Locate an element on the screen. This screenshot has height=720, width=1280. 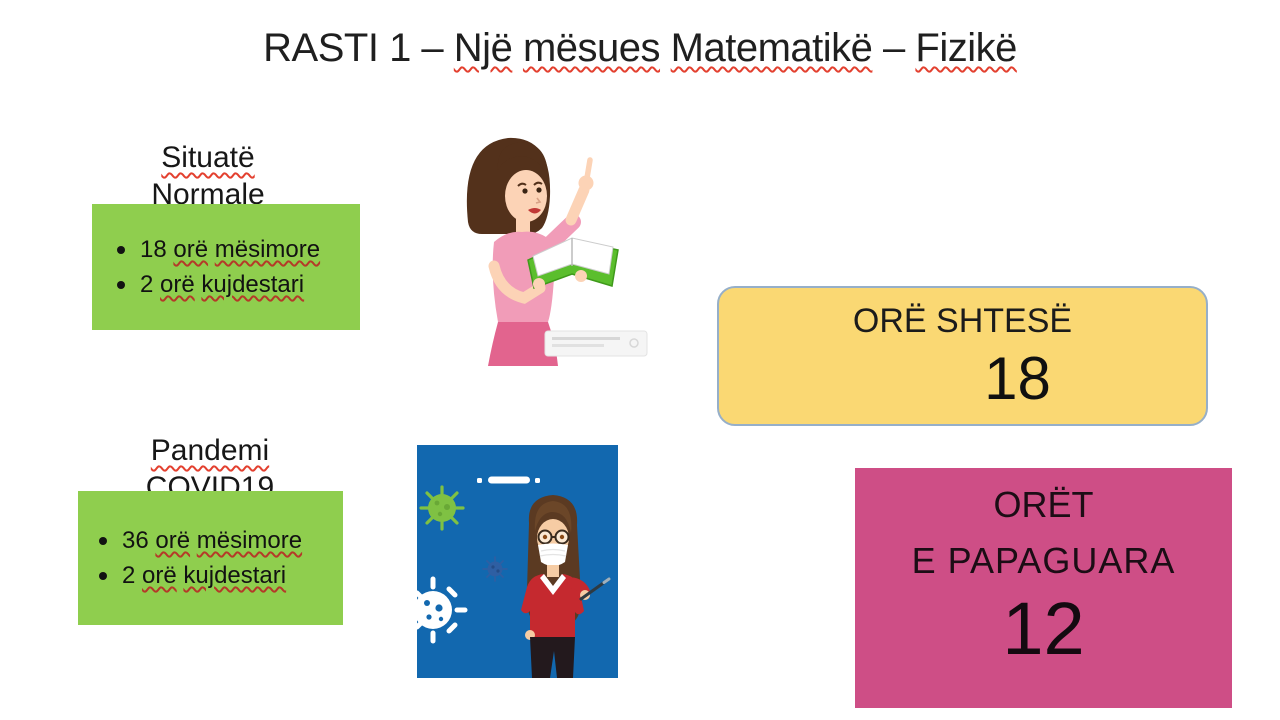
black-pants is located at coordinates (552, 657).